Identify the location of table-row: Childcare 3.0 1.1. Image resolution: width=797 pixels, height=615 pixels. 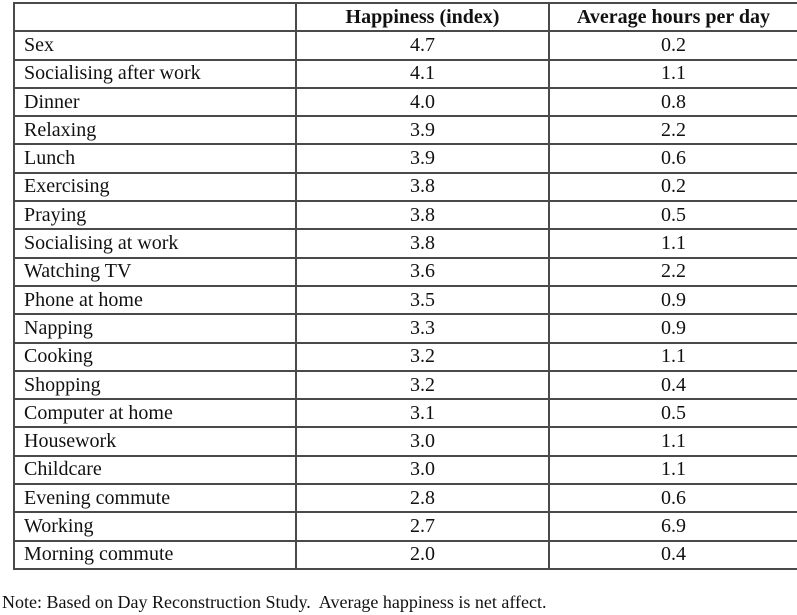
(405, 470).